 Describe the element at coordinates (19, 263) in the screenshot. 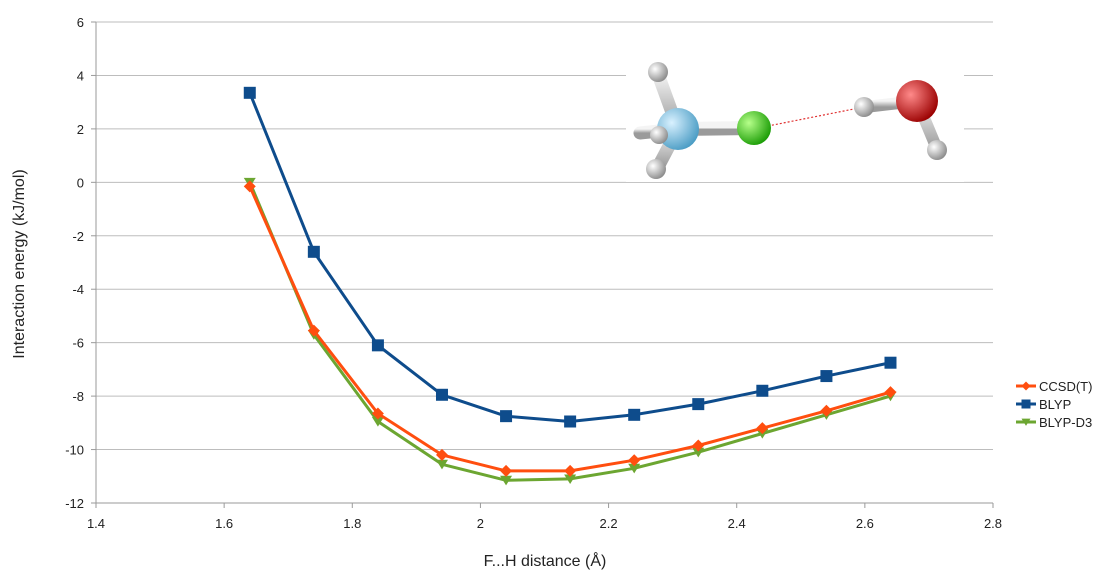

I see `y-axis-label: Interaction energy (kJ/mol)` at that location.